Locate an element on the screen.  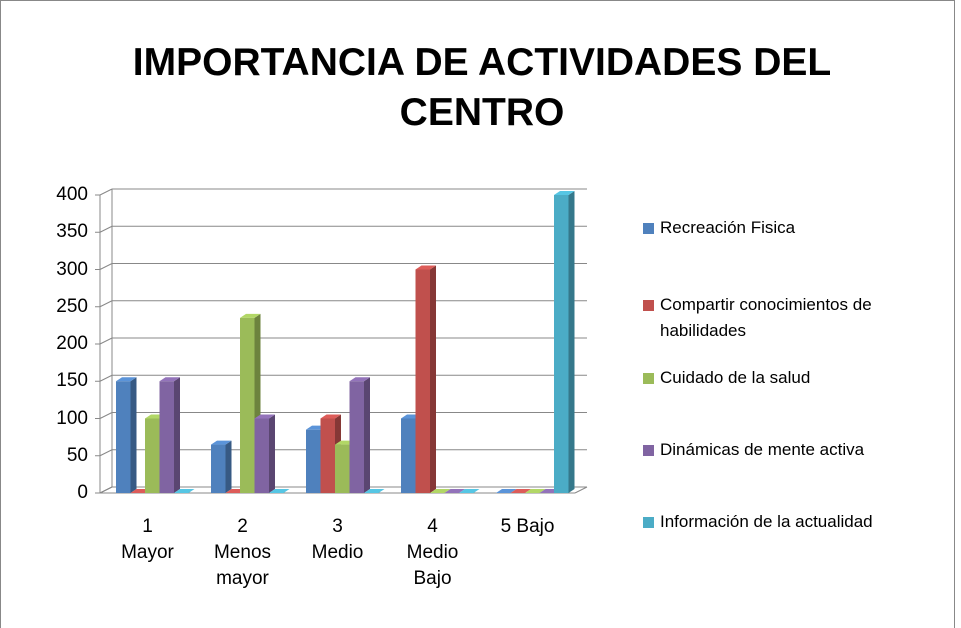
legend-label: Información de la actualidad is located at coordinates (766, 521).